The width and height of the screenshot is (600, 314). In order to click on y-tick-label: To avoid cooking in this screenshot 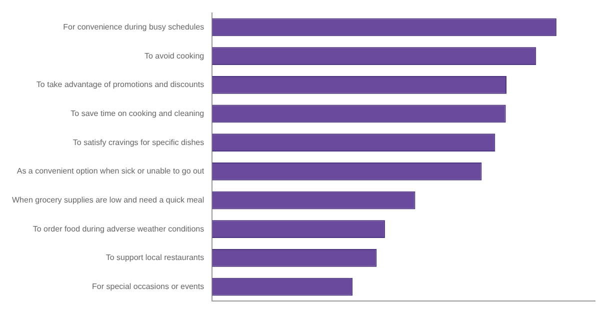, I will do `click(174, 55)`.